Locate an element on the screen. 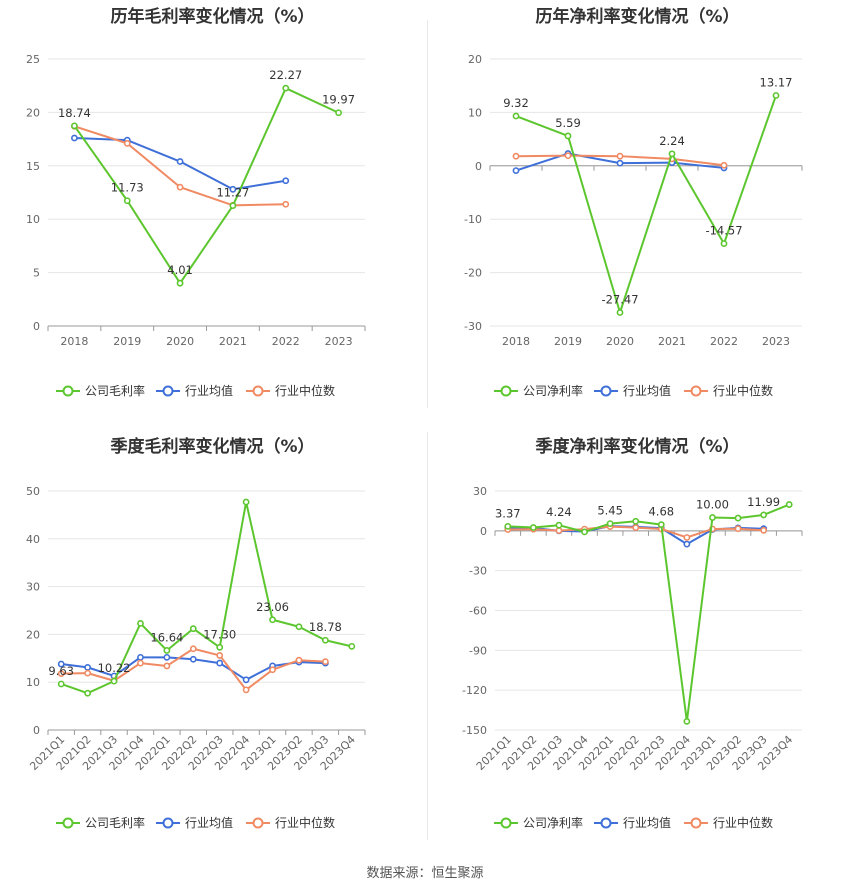 Image resolution: width=850 pixels, height=891 pixels. y-tick-label: -60 is located at coordinates (478, 611).